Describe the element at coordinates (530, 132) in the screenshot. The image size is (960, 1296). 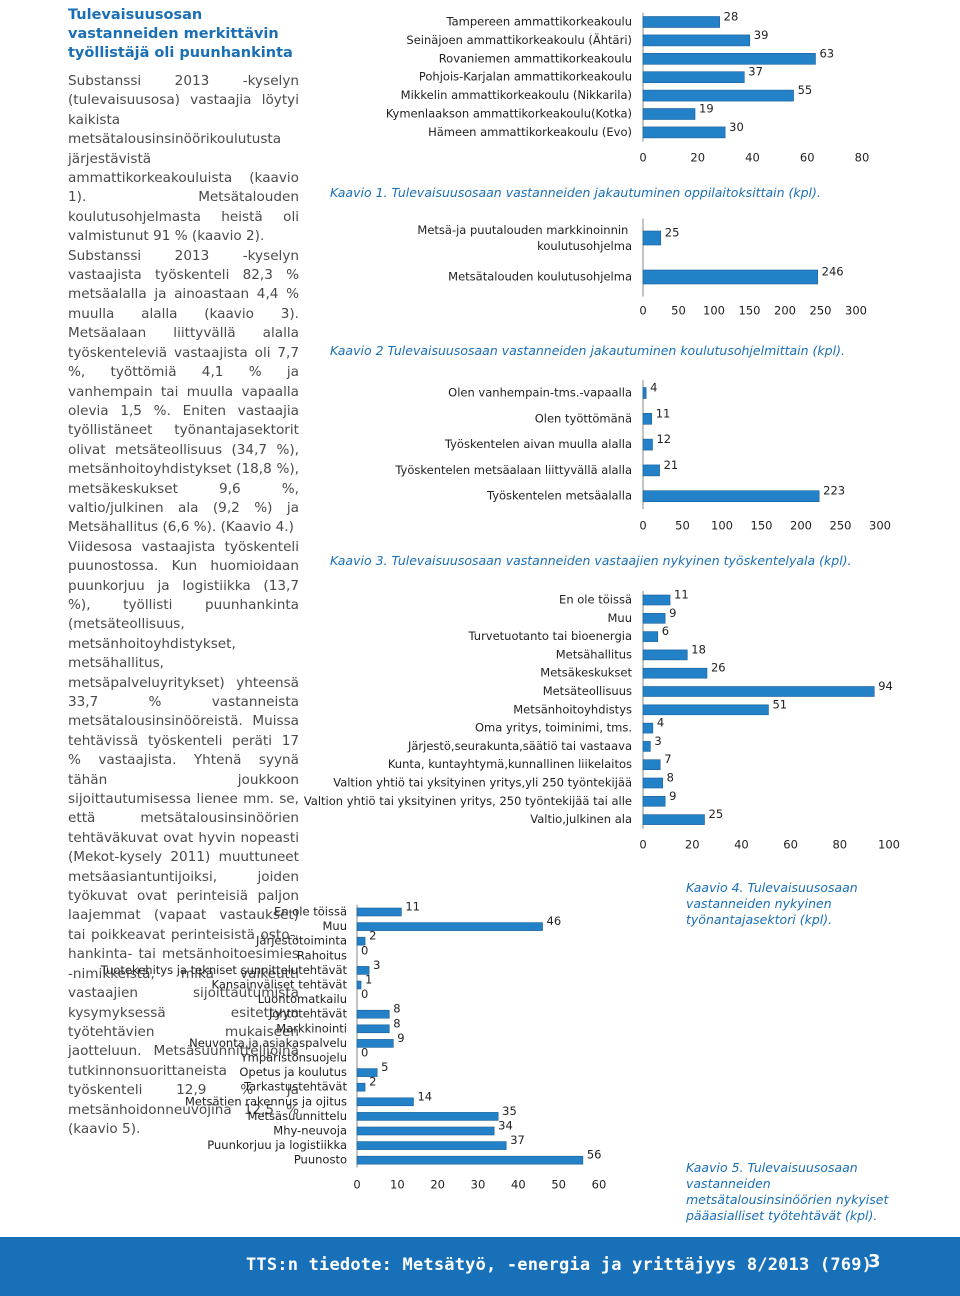
I see `category-label: Hämeen ammattikorkeakoulu (Evo)` at that location.